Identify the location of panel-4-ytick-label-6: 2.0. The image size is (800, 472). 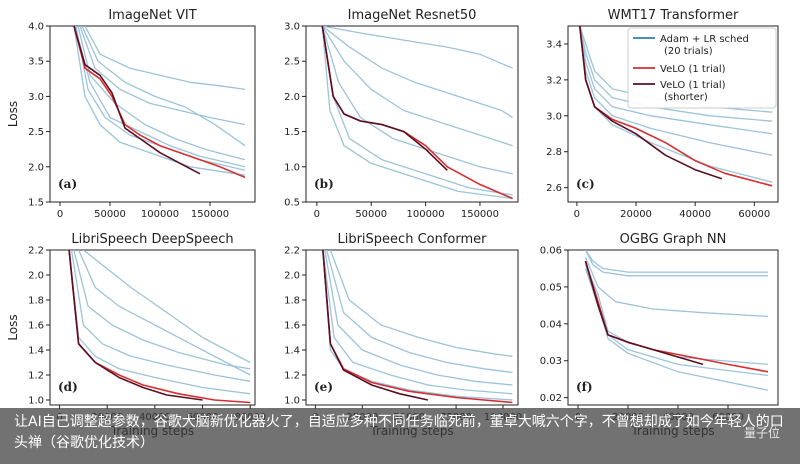
(36, 276).